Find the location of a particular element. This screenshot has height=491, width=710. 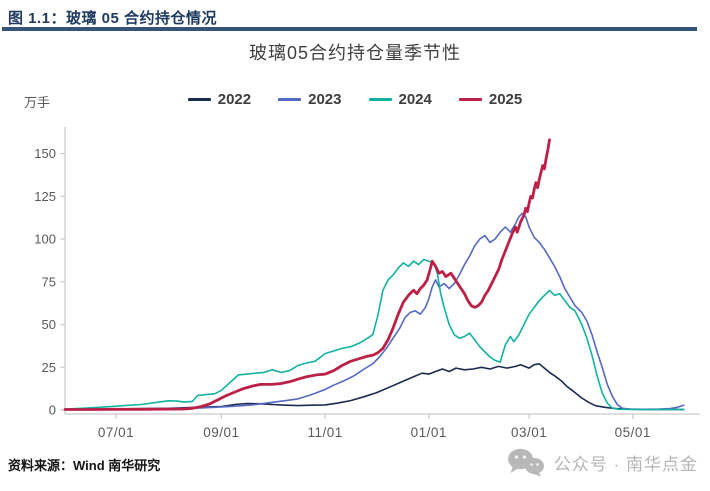

y-axis-ticks: 0 25 50 75 100 125 150 is located at coordinates (49, 282).